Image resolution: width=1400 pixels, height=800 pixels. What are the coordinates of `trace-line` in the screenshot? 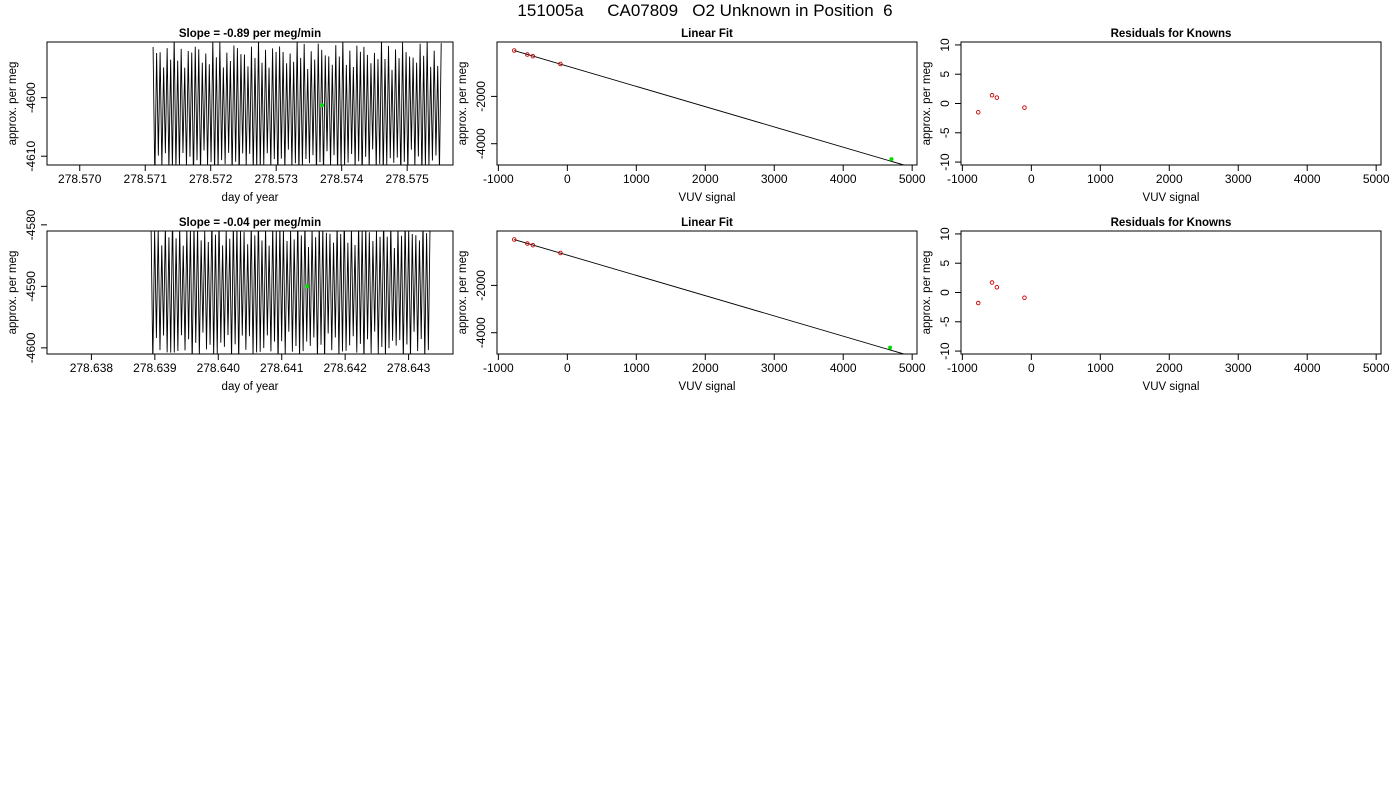 It's located at (290, 292).